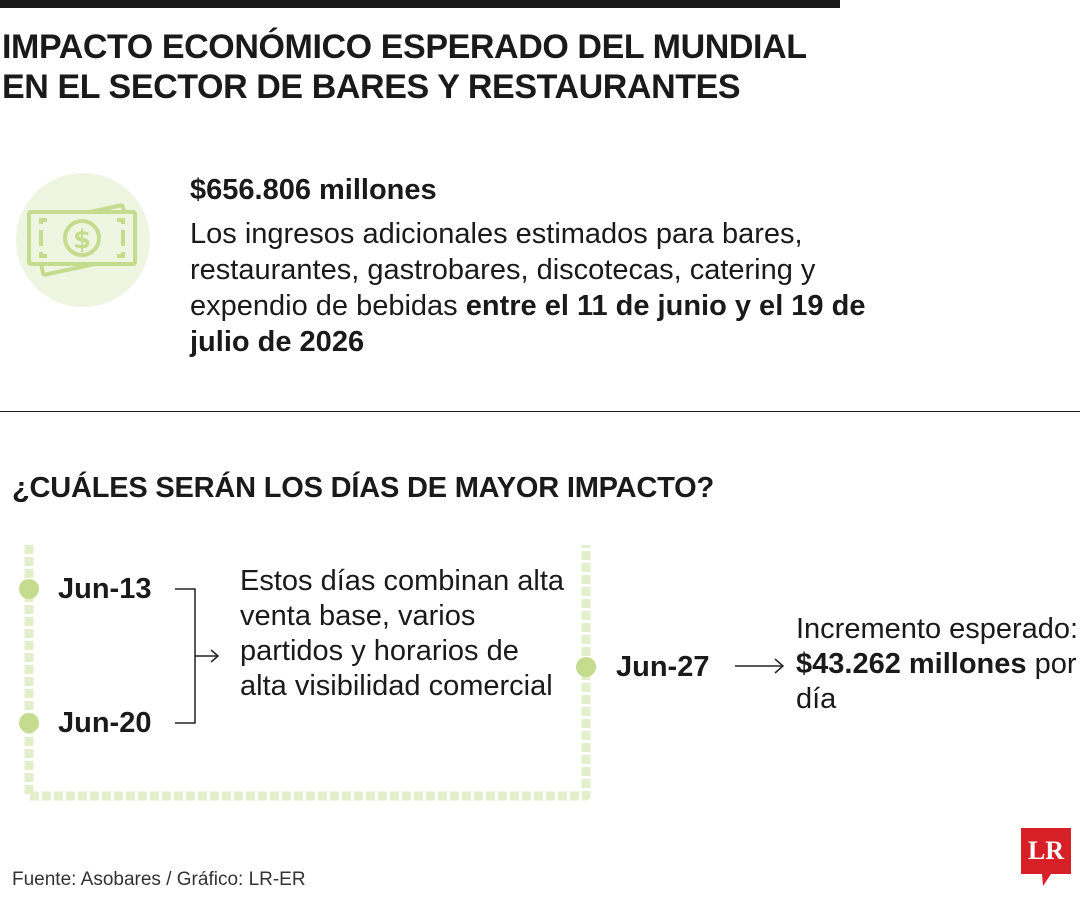 This screenshot has height=900, width=1080. Describe the element at coordinates (420, 4) in the screenshot. I see `top-rule` at that location.